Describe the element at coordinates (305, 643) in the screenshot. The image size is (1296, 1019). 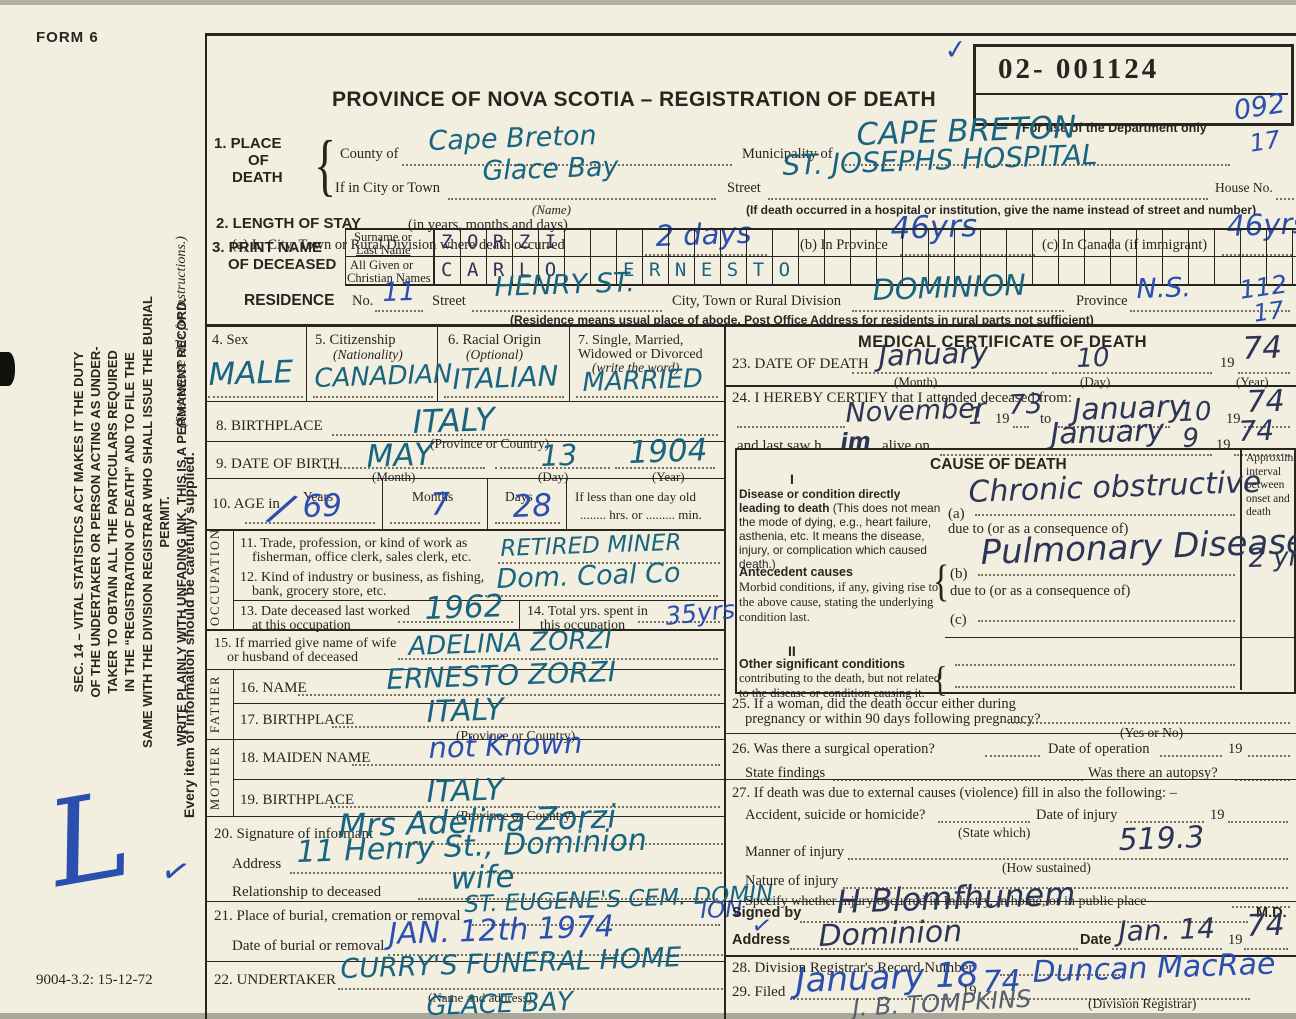
I see `s15-label1: 15. If married give name of wife` at that location.